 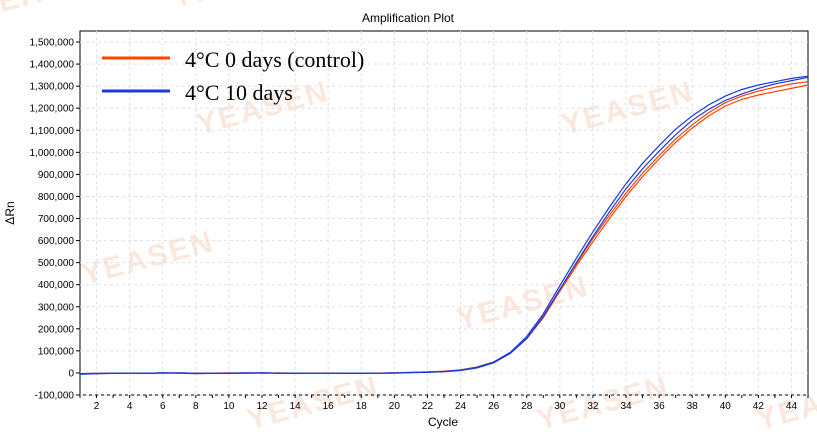 I want to click on y-tick-label: 1,300,000, so click(x=52, y=87).